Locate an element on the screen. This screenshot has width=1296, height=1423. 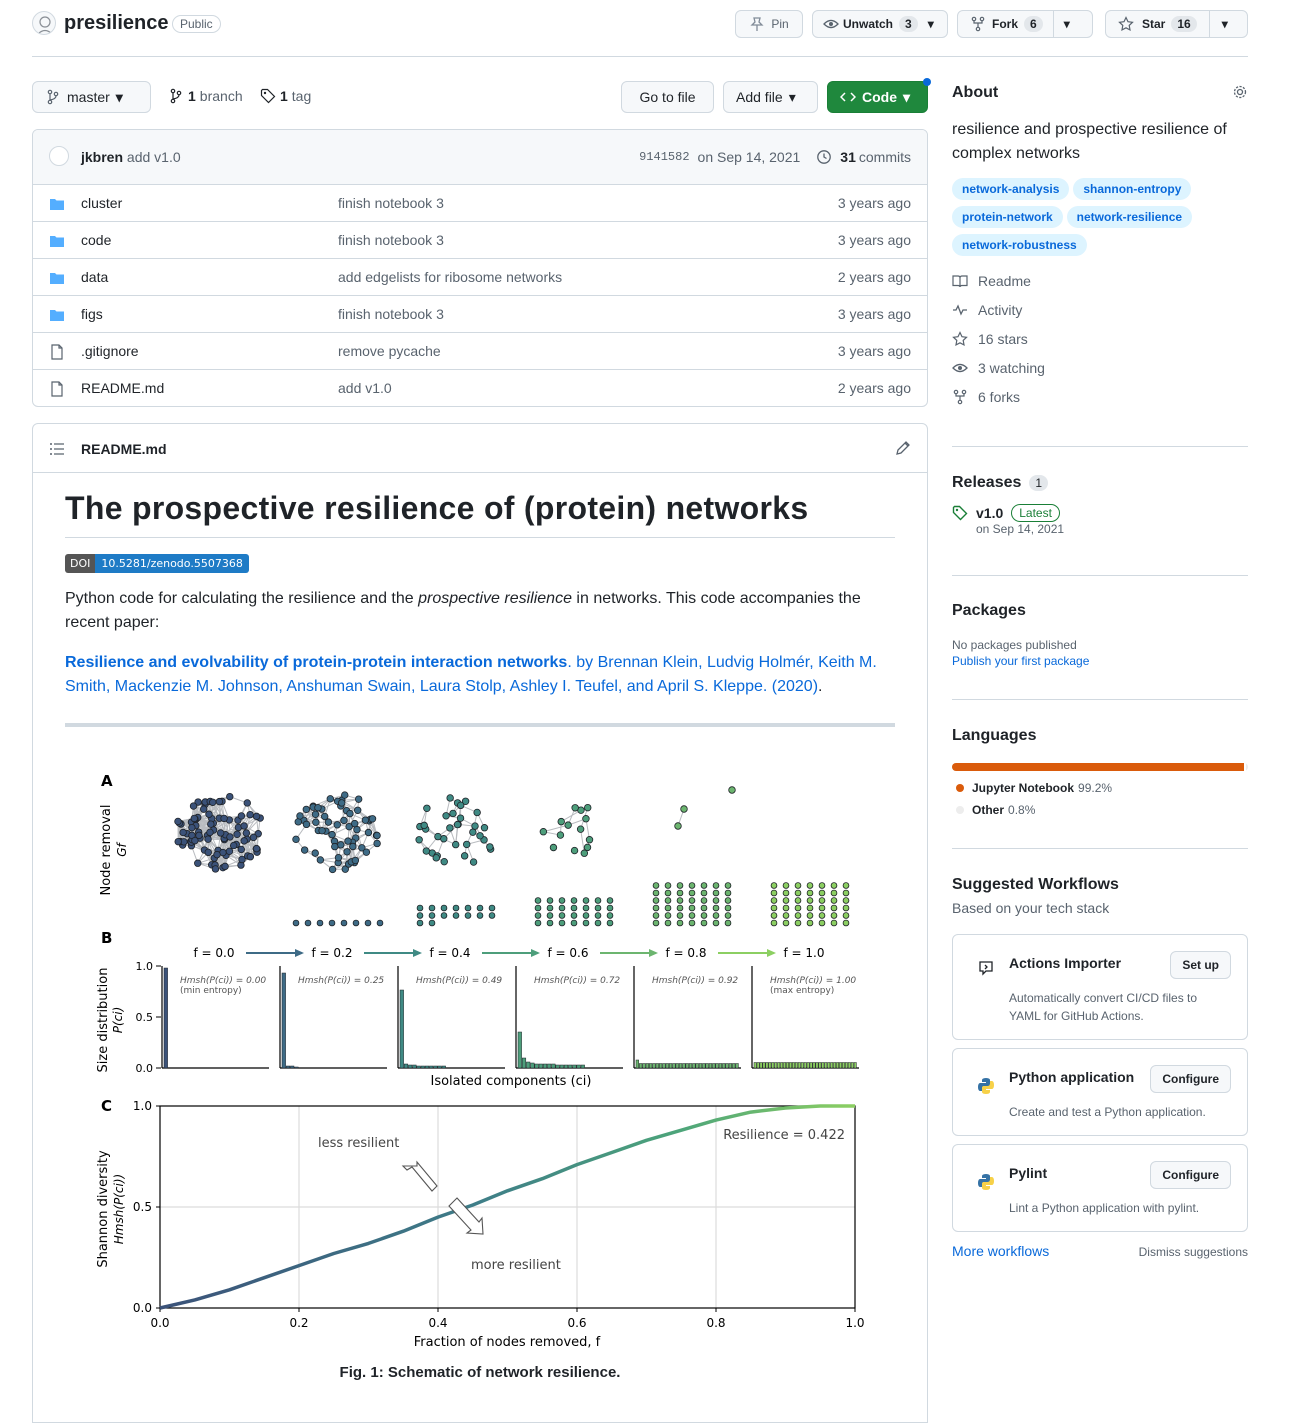
branch-select: master ▾ is located at coordinates (91, 97).